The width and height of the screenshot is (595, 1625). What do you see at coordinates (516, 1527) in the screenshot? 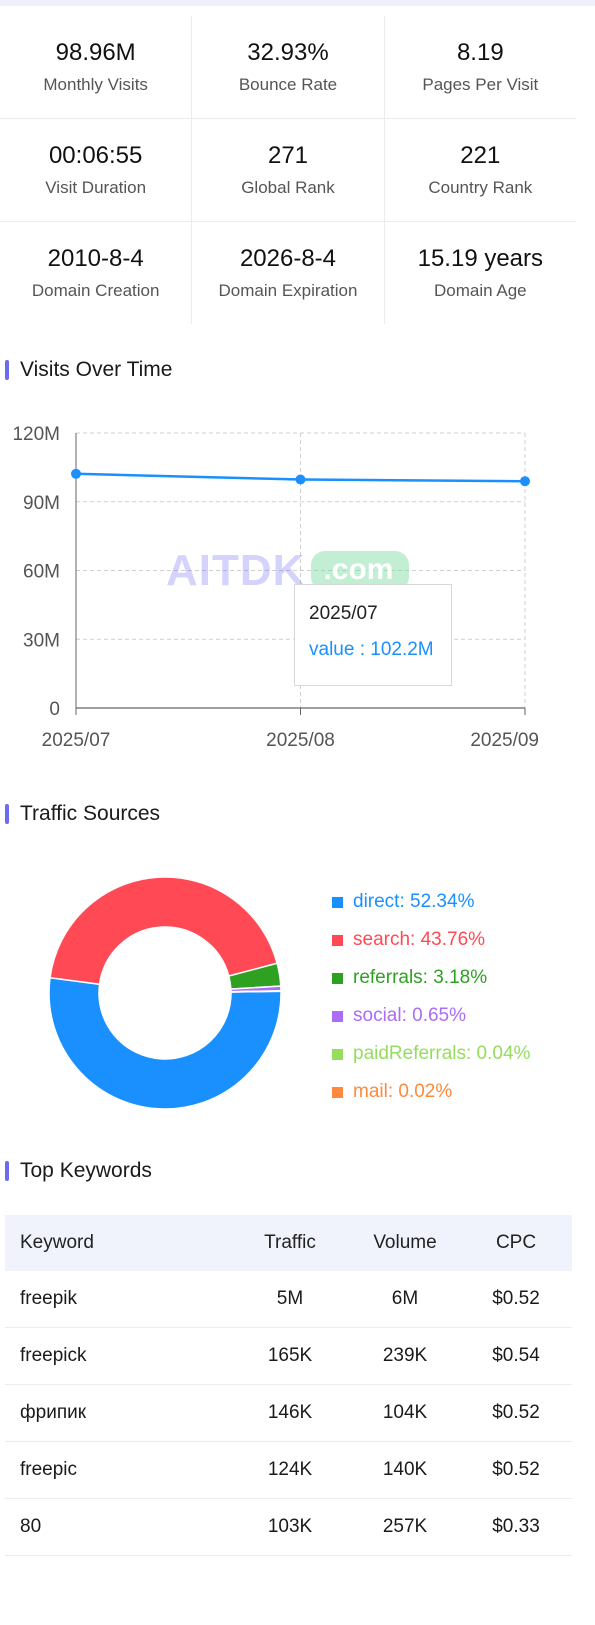
I see `cpc-cell: $0.33` at bounding box center [516, 1527].